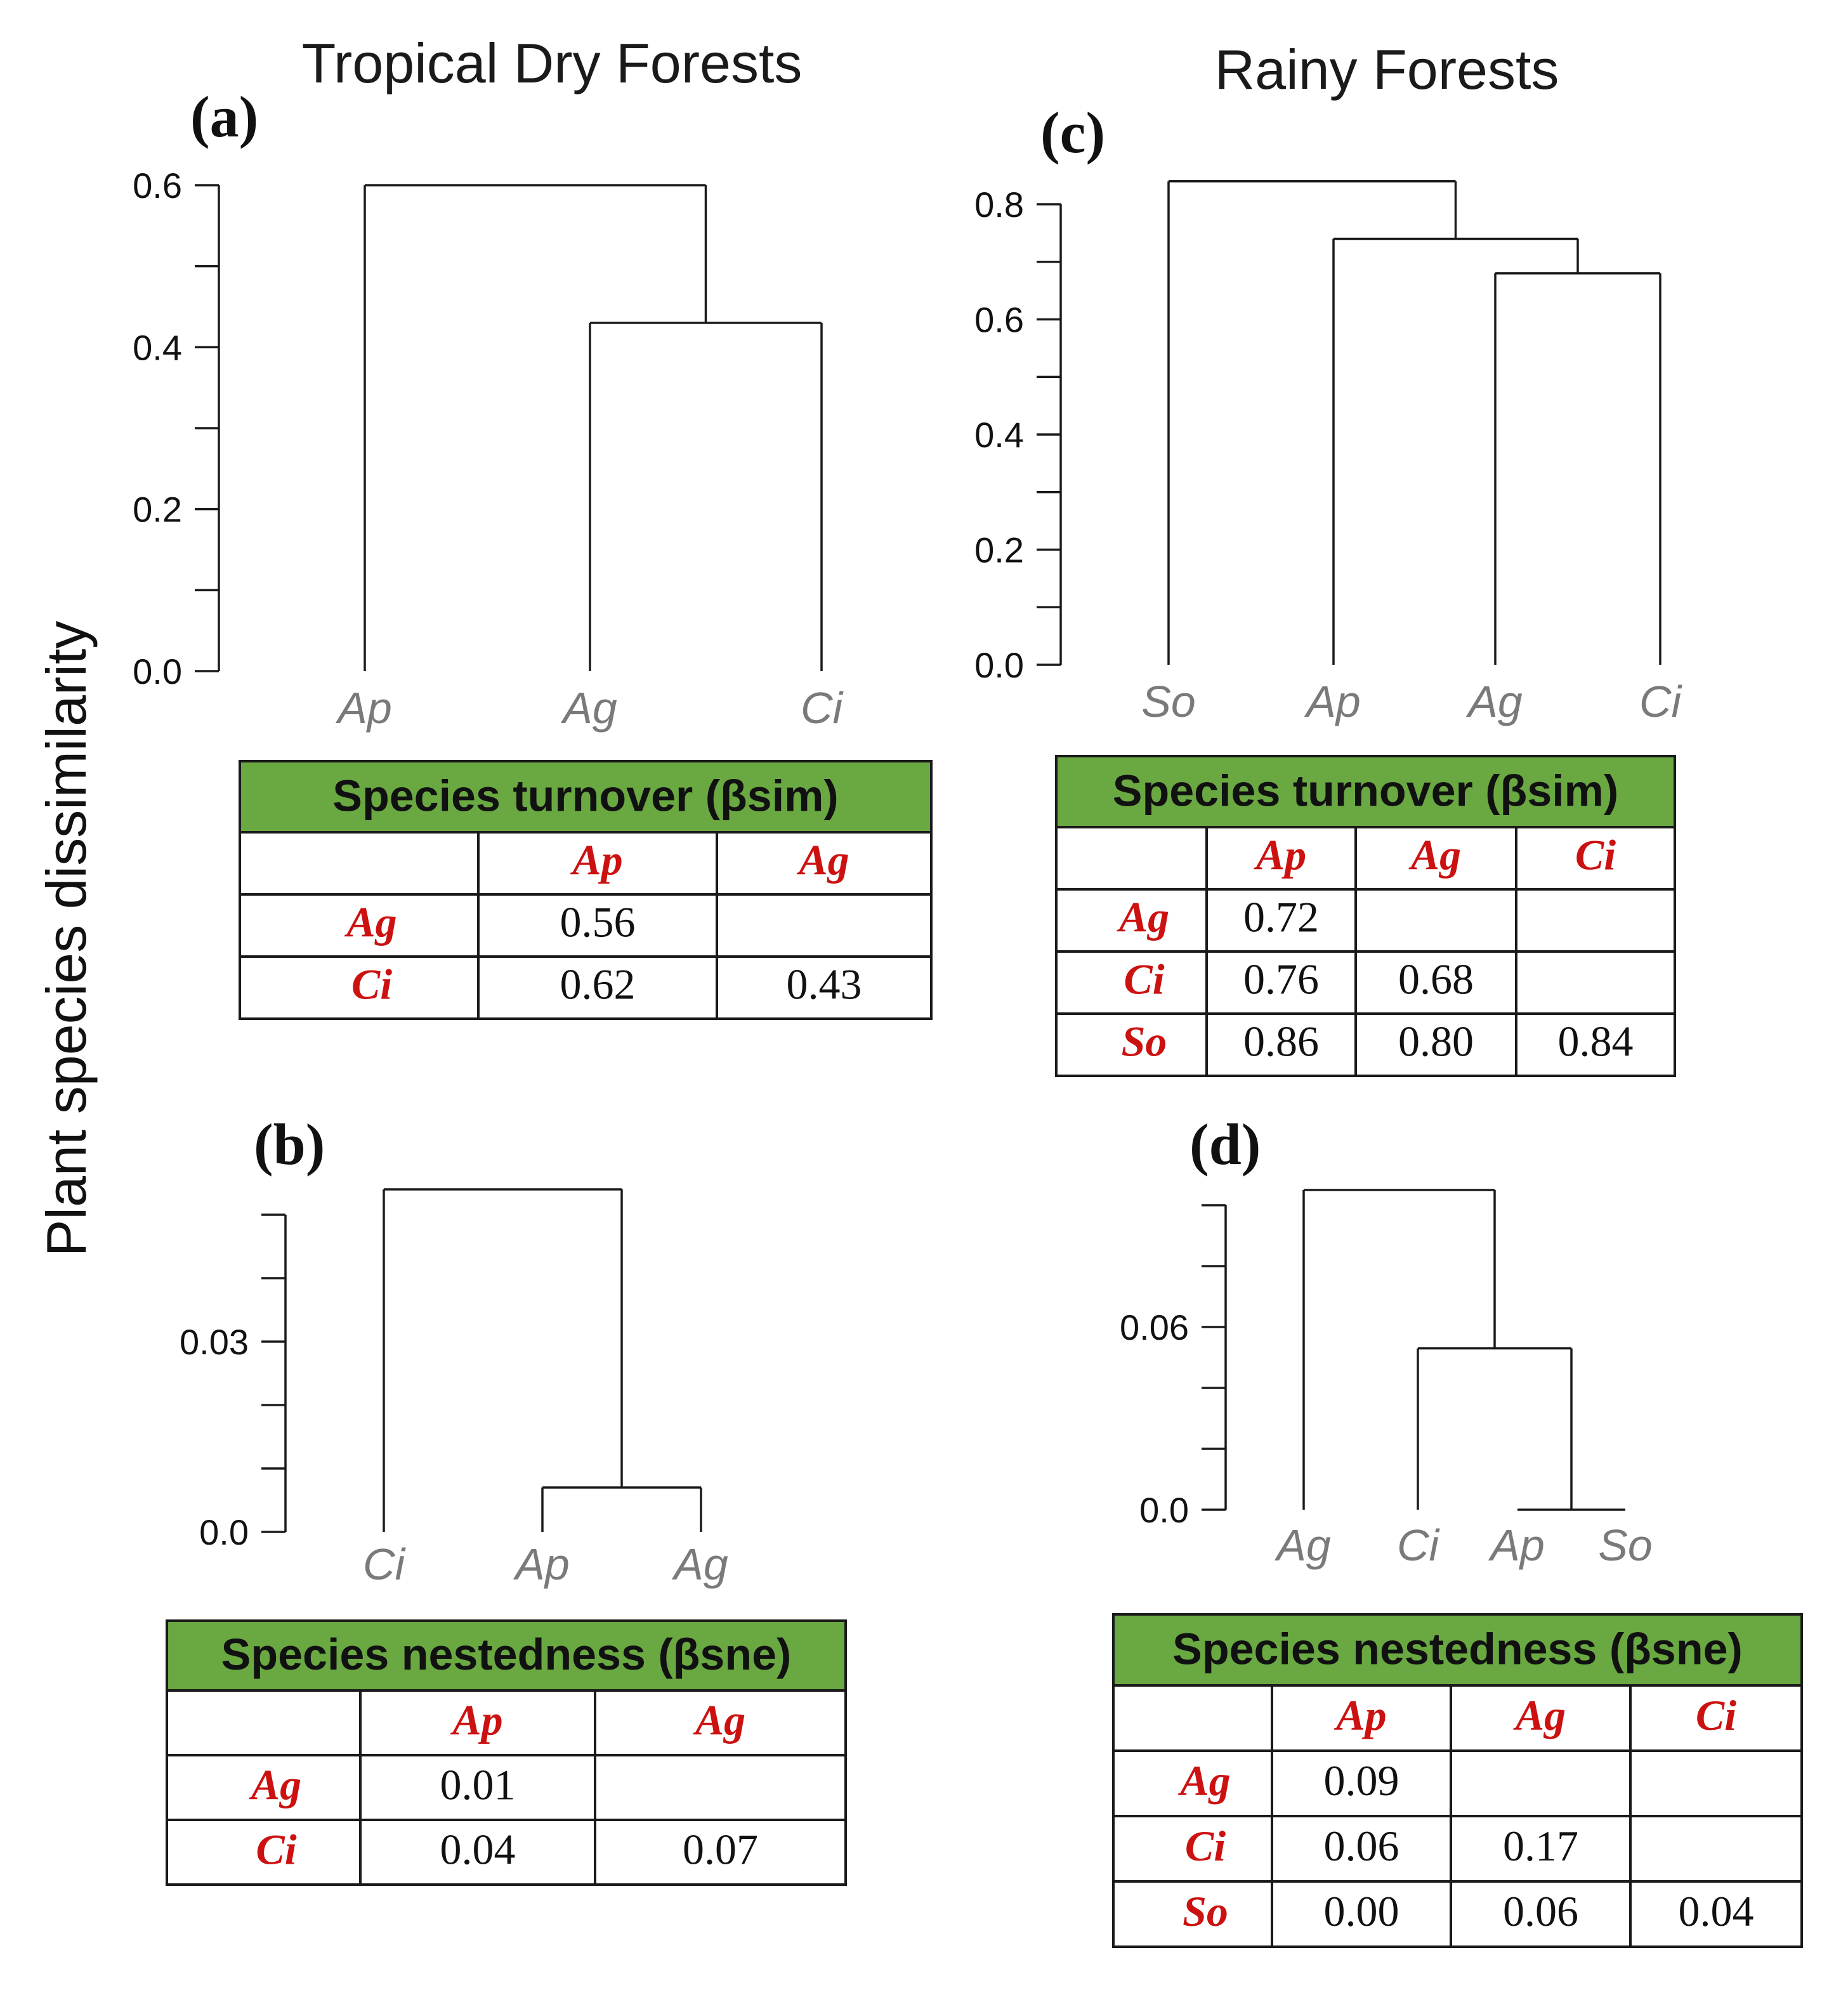 Image resolution: width=1848 pixels, height=2014 pixels. Describe the element at coordinates (1436, 1041) in the screenshot. I see `table-cell-value: 0.80` at that location.